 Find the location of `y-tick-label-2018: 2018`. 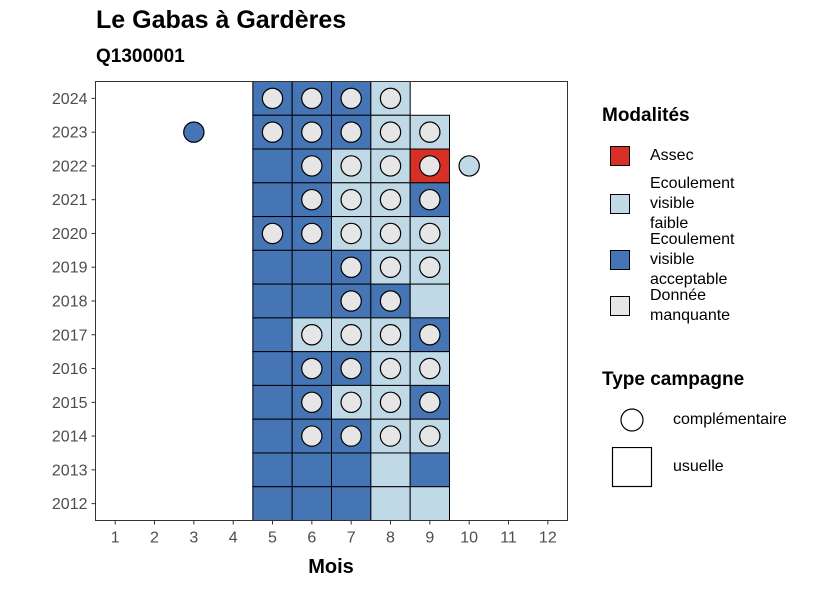

y-tick-label-2018: 2018 is located at coordinates (70, 302).